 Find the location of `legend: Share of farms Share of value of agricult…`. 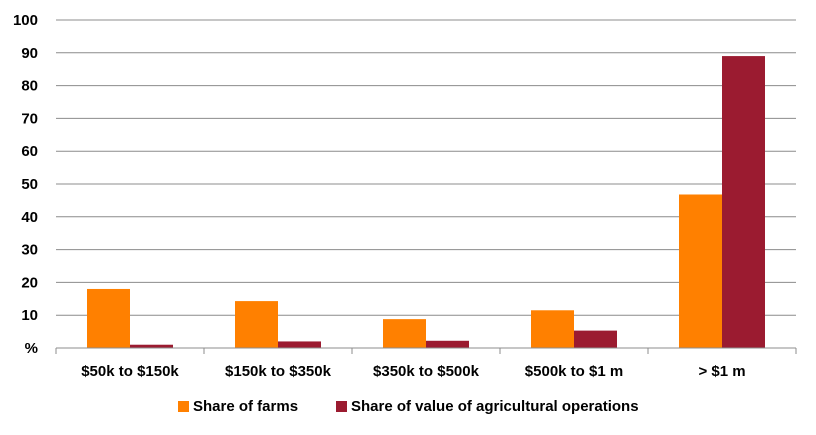

legend: Share of farms Share of value of agricult… is located at coordinates (408, 406).